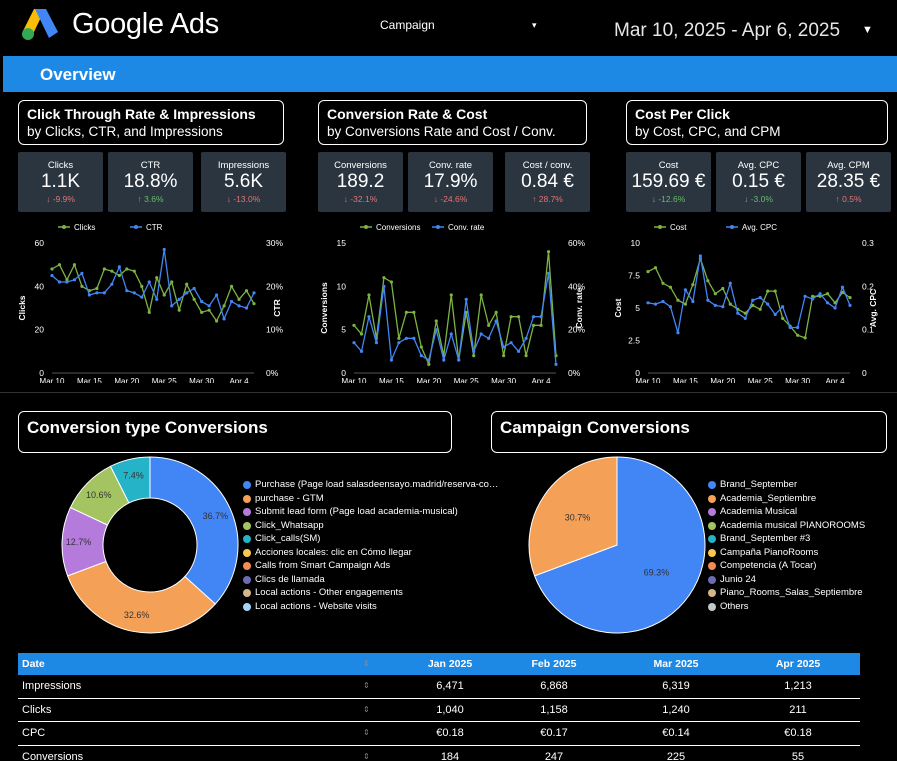 The image size is (897, 761). Describe the element at coordinates (360, 165) in the screenshot. I see `kpi-label: Conversions` at that location.